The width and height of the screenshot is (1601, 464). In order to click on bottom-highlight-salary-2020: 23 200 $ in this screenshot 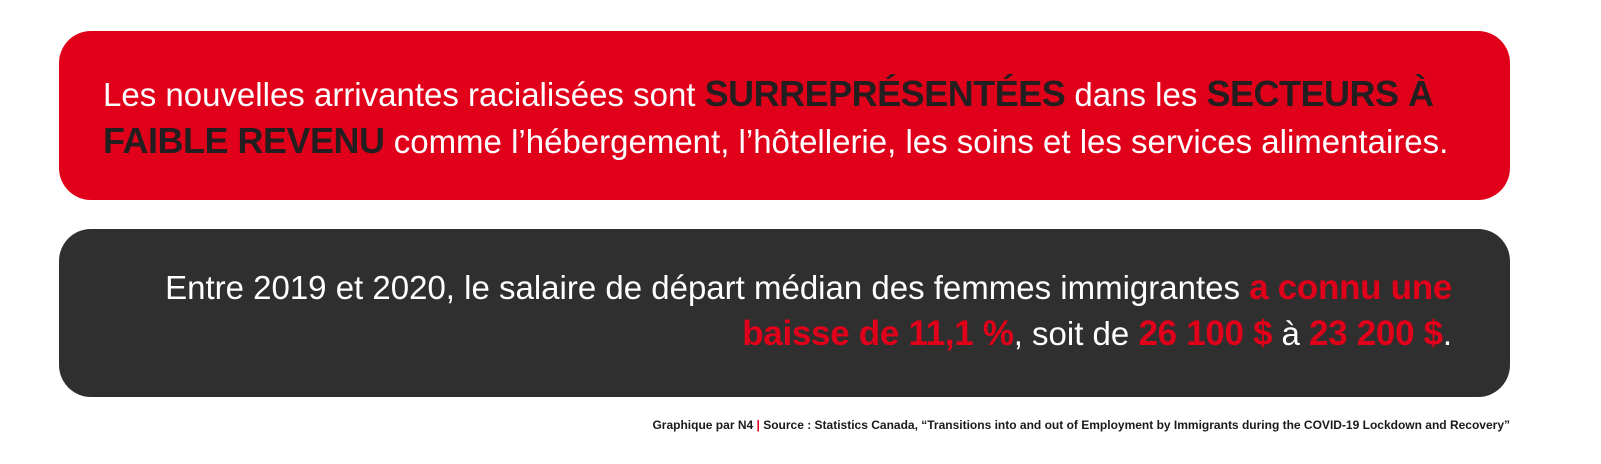, I will do `click(1375, 333)`.